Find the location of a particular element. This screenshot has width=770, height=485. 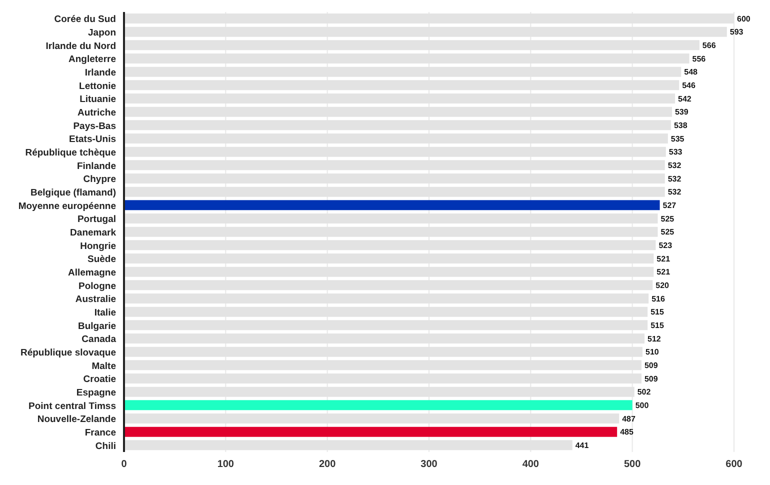

y-tick-label: Japon is located at coordinates (102, 33).